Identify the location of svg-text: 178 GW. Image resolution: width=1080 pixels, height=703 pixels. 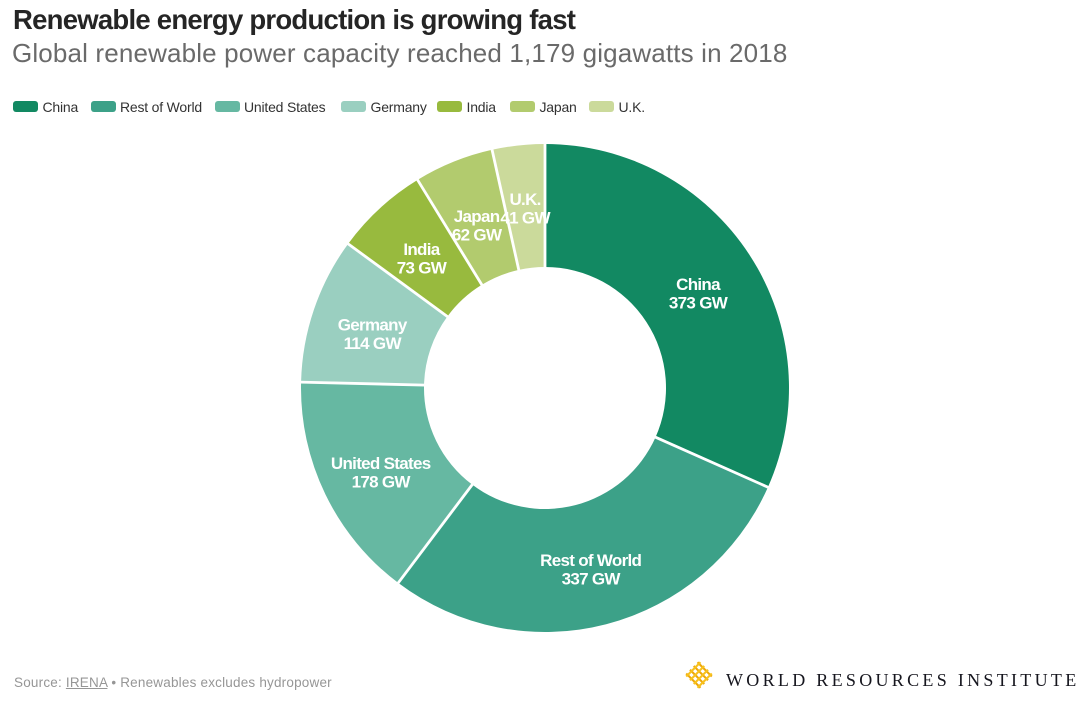
(382, 482).